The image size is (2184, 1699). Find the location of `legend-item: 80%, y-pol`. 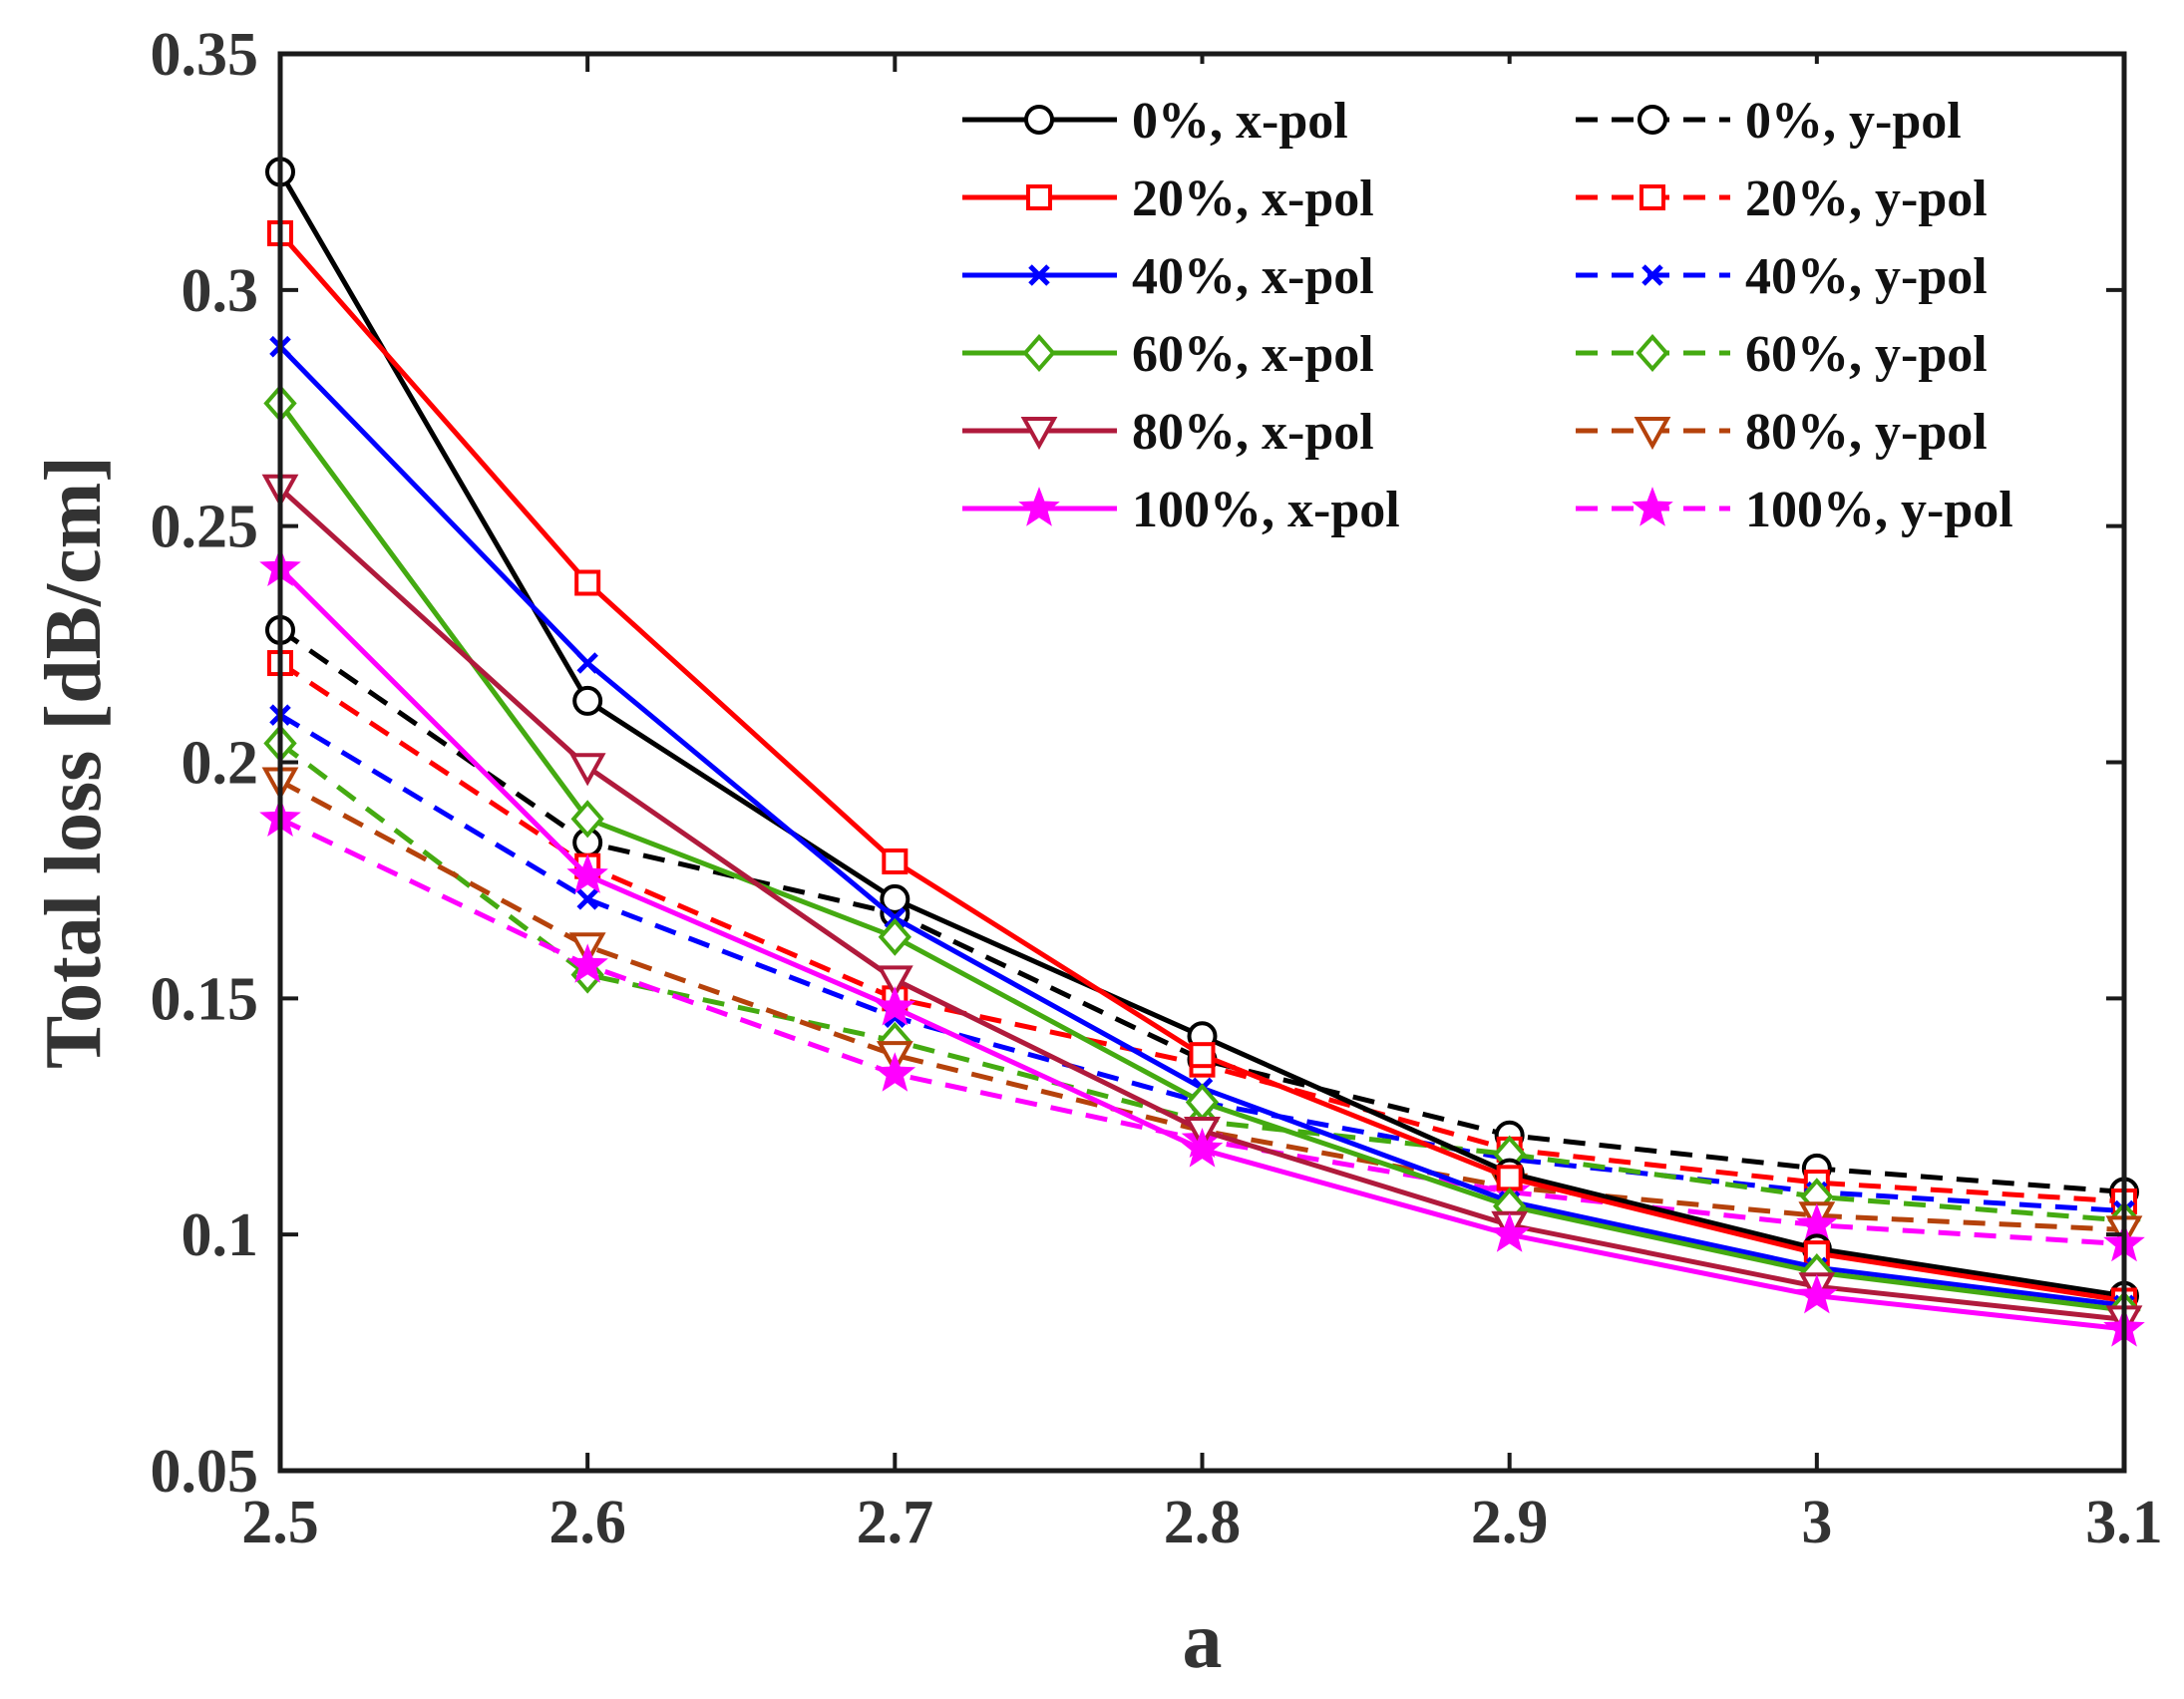

legend-item: 80%, y-pol is located at coordinates (1782, 433).